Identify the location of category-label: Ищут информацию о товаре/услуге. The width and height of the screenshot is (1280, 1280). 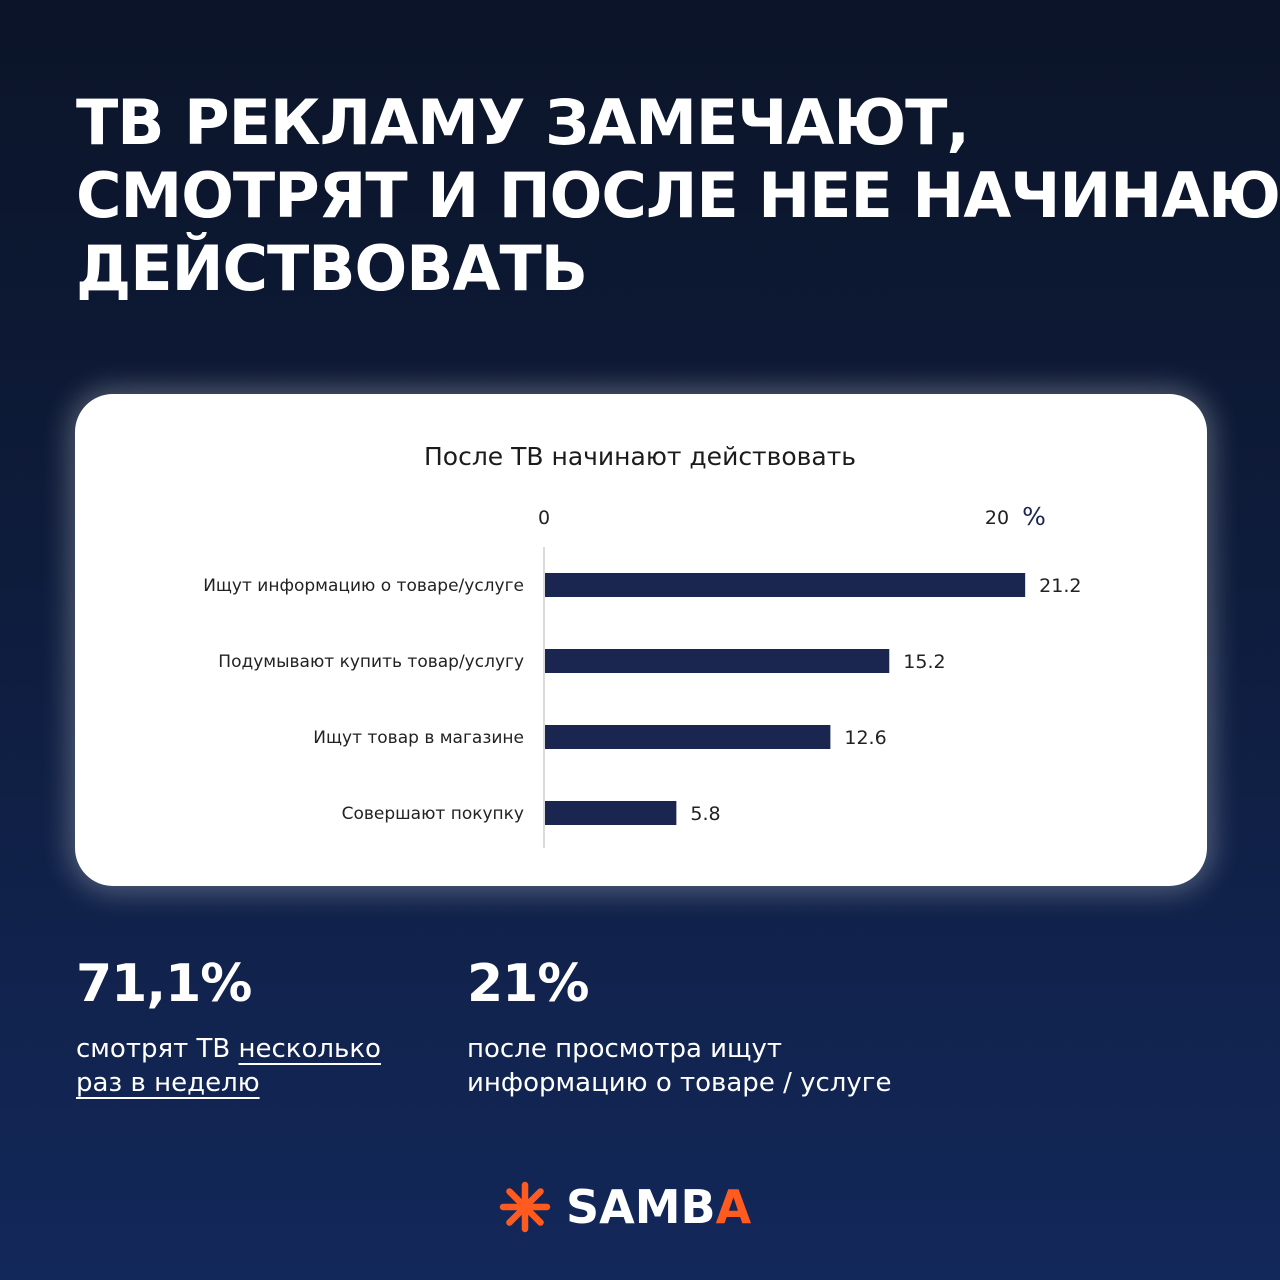
(363, 586).